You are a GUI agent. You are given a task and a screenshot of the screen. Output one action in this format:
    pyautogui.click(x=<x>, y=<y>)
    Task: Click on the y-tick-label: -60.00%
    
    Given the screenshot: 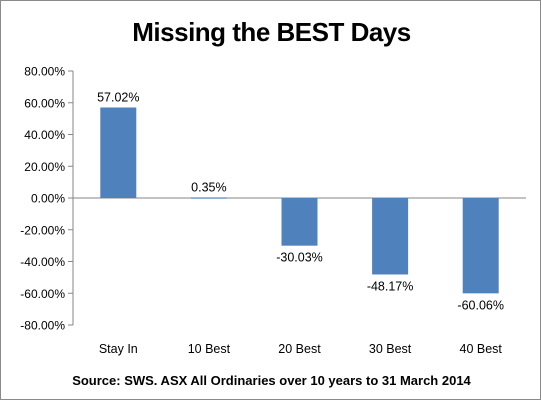 What is the action you would take?
    pyautogui.click(x=42, y=294)
    